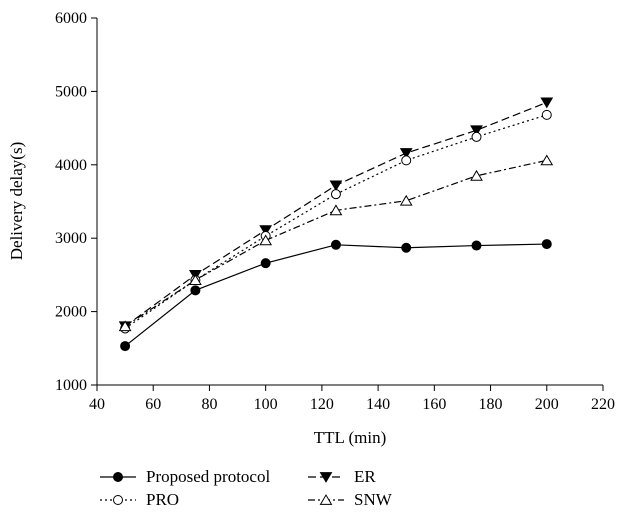 The width and height of the screenshot is (636, 521). Describe the element at coordinates (162, 499) in the screenshot. I see `legend-label: PRO` at that location.